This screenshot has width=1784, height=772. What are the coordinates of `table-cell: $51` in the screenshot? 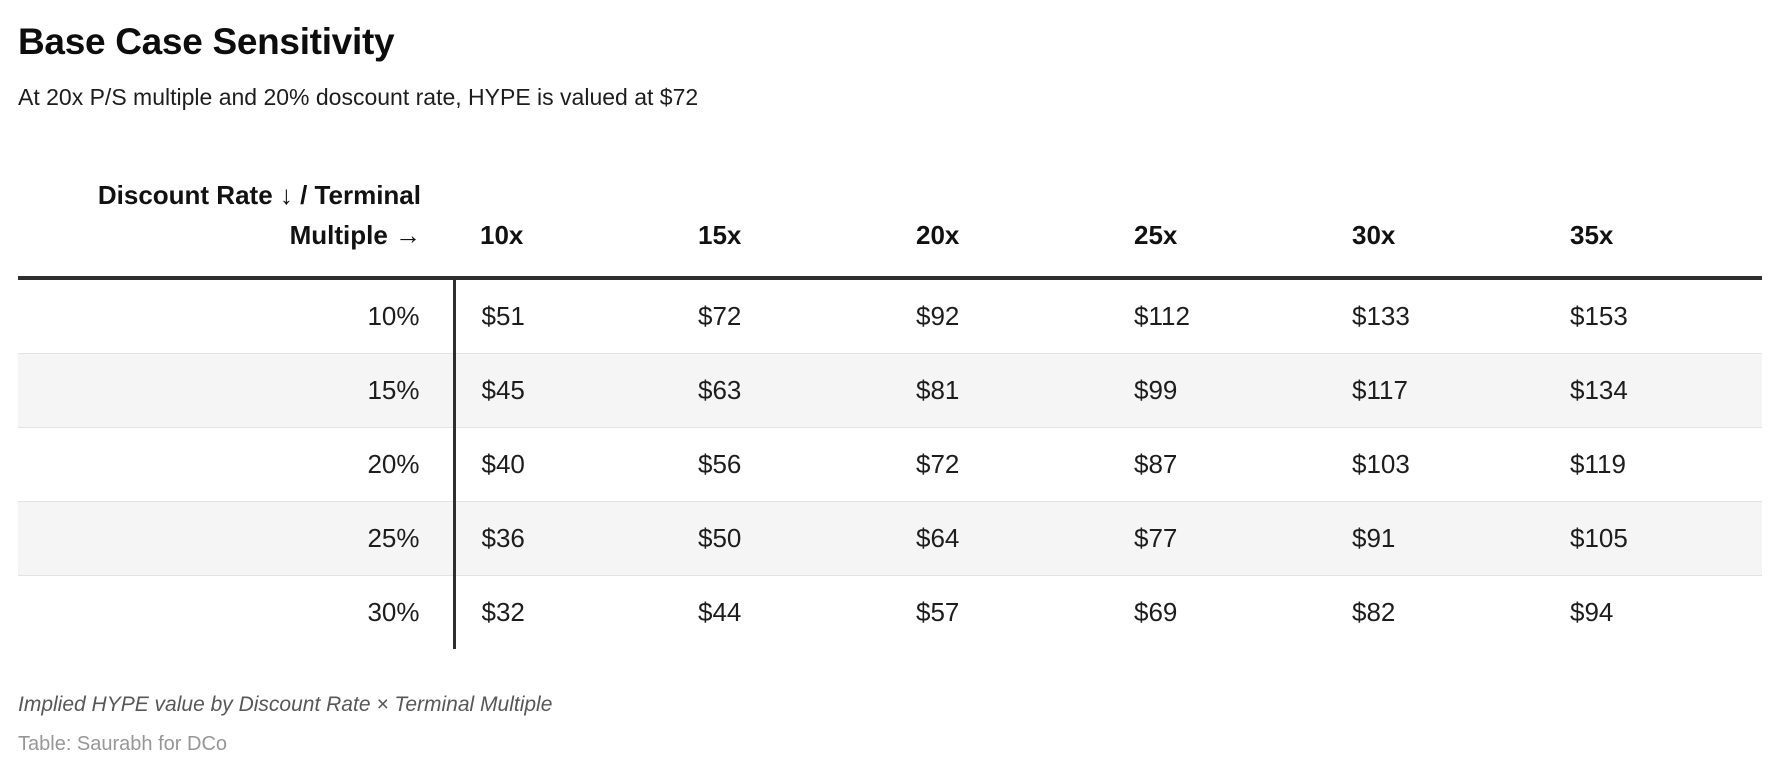 It's located at (562, 316).